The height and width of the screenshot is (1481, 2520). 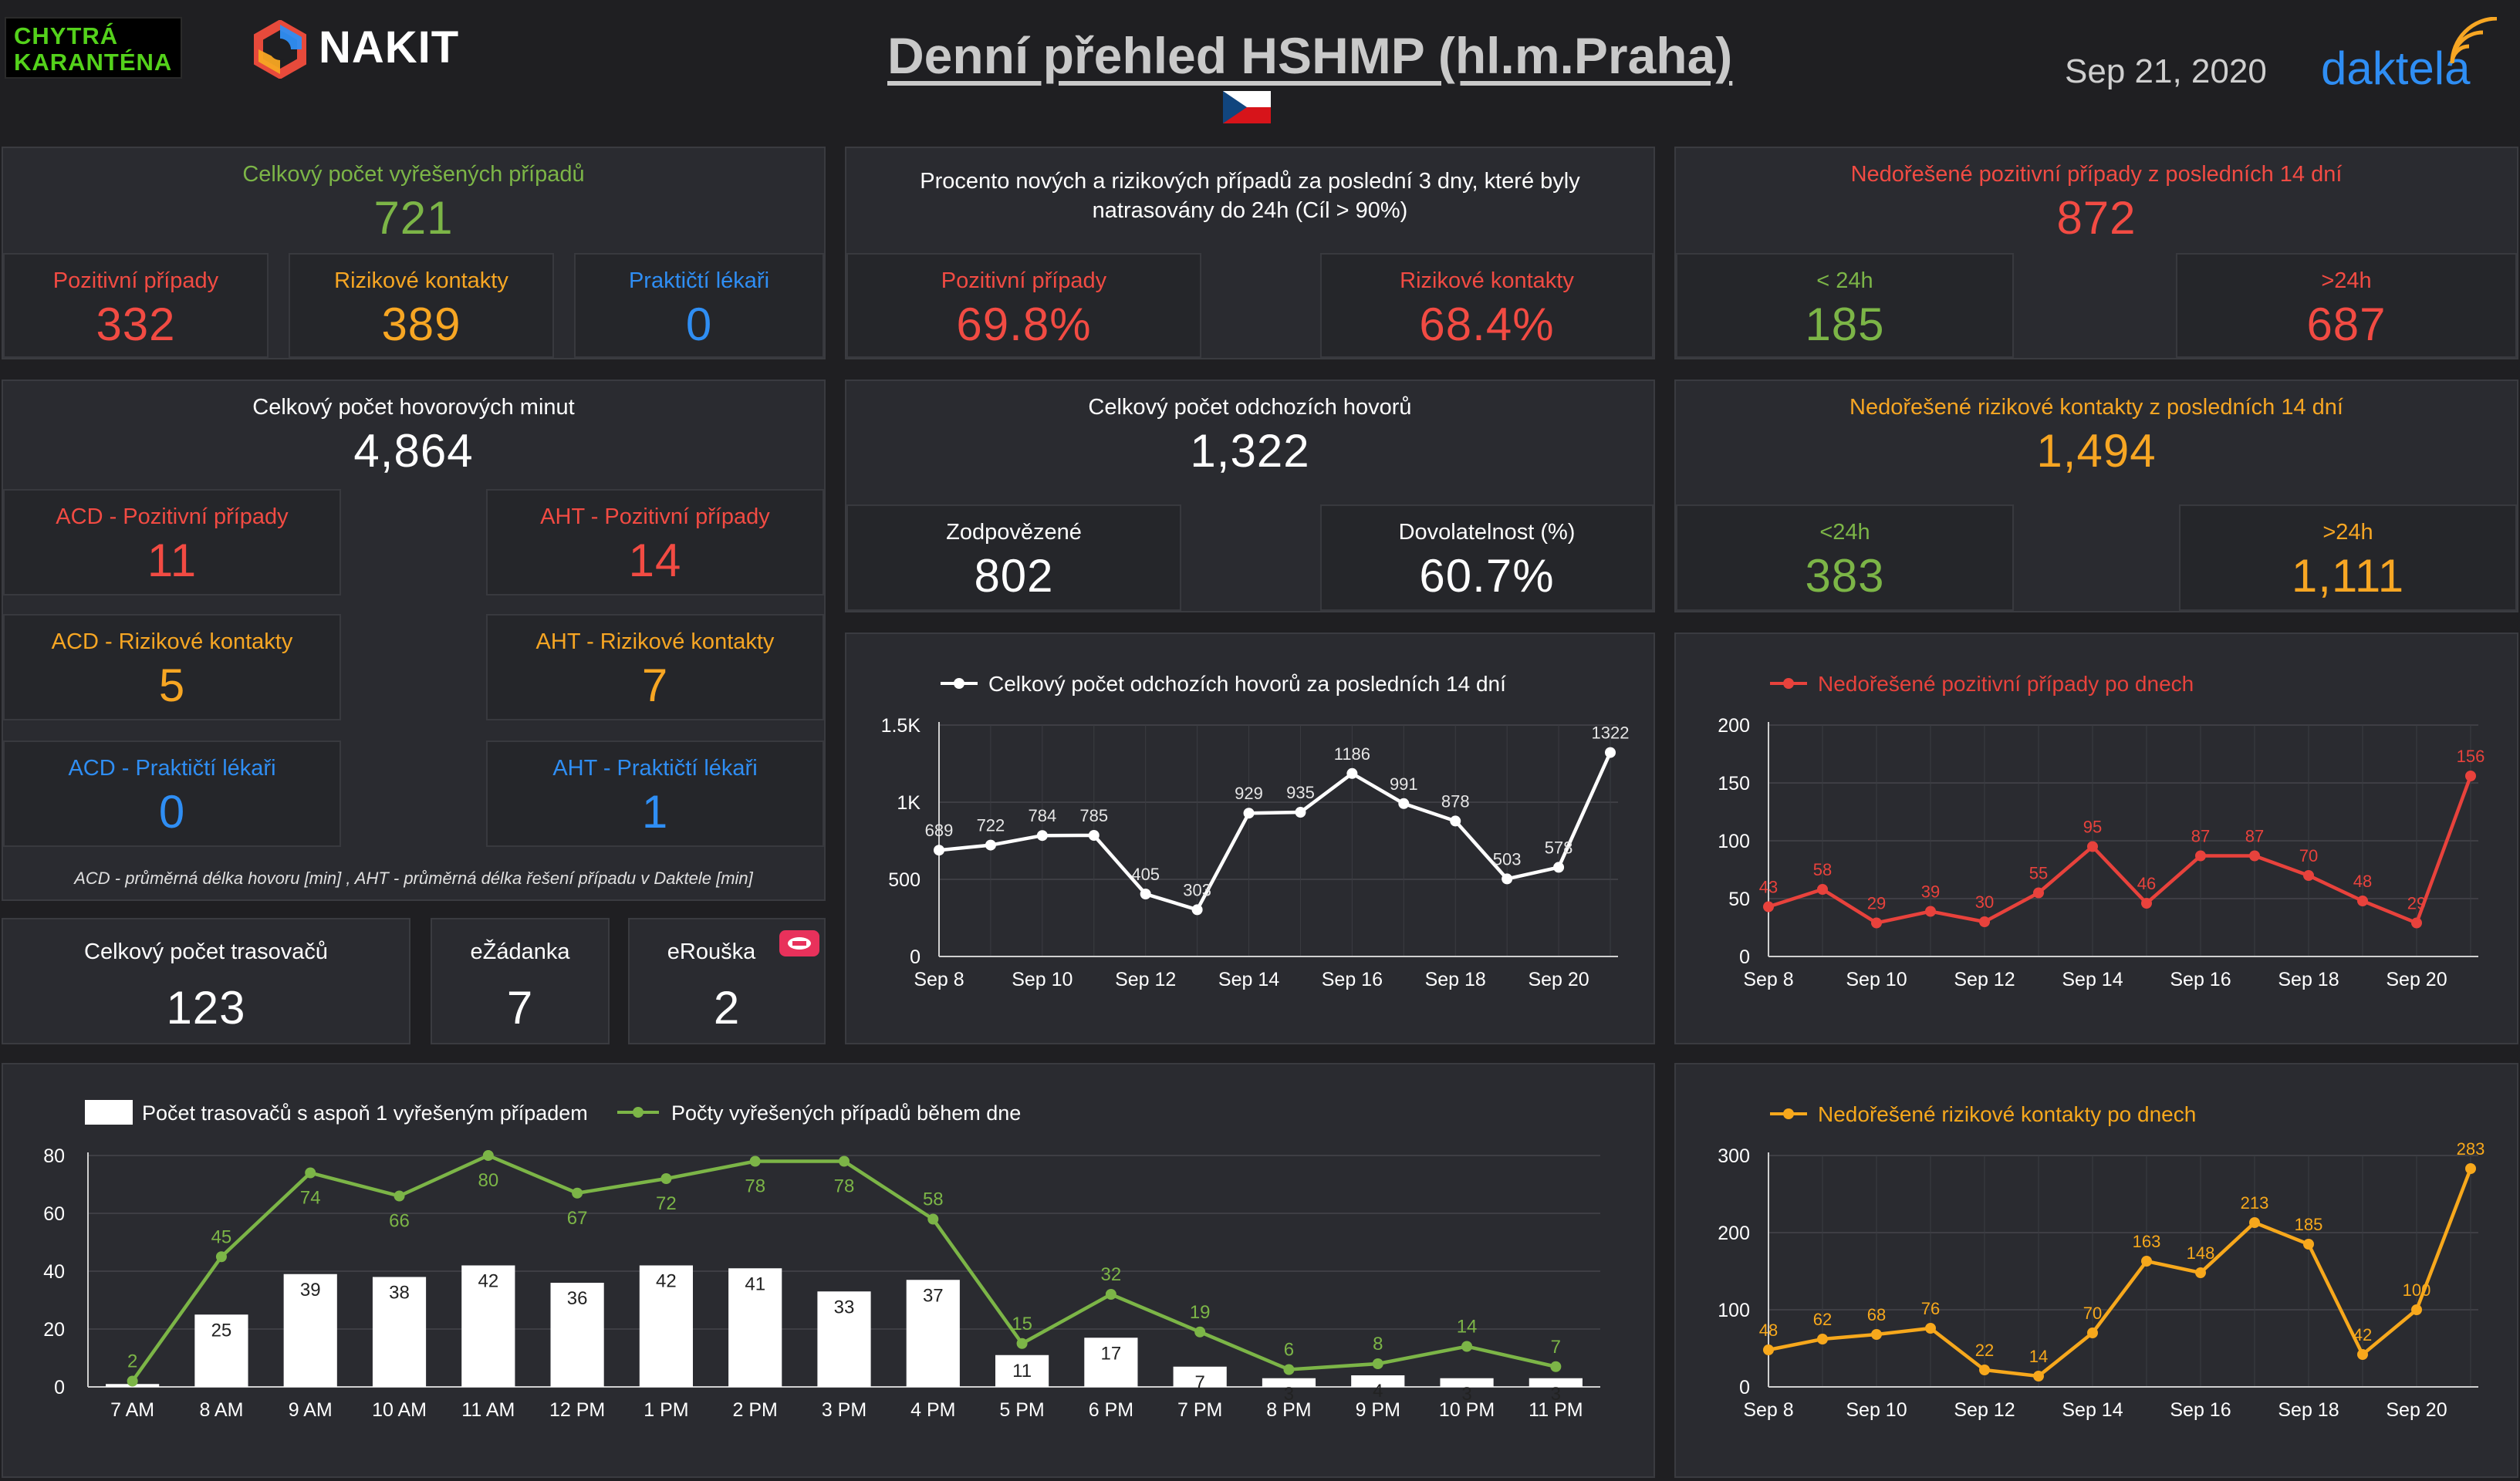 I want to click on legend-marker, so click(x=959, y=683).